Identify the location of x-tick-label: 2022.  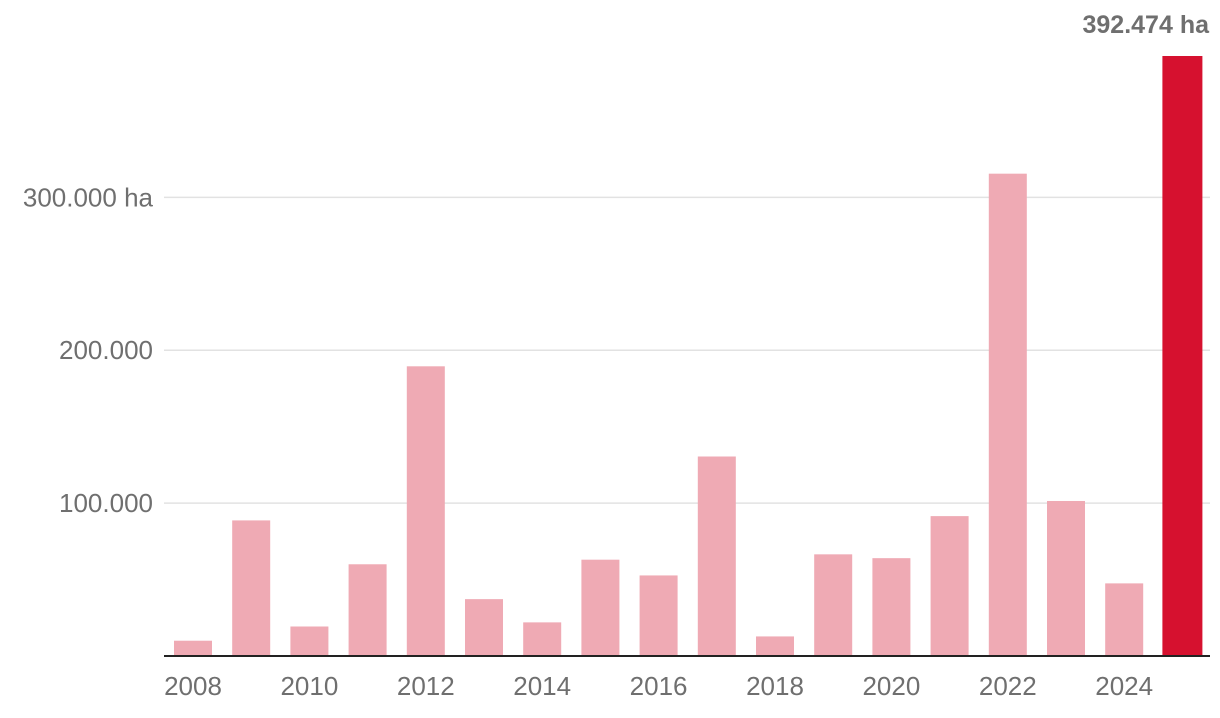
(1008, 686).